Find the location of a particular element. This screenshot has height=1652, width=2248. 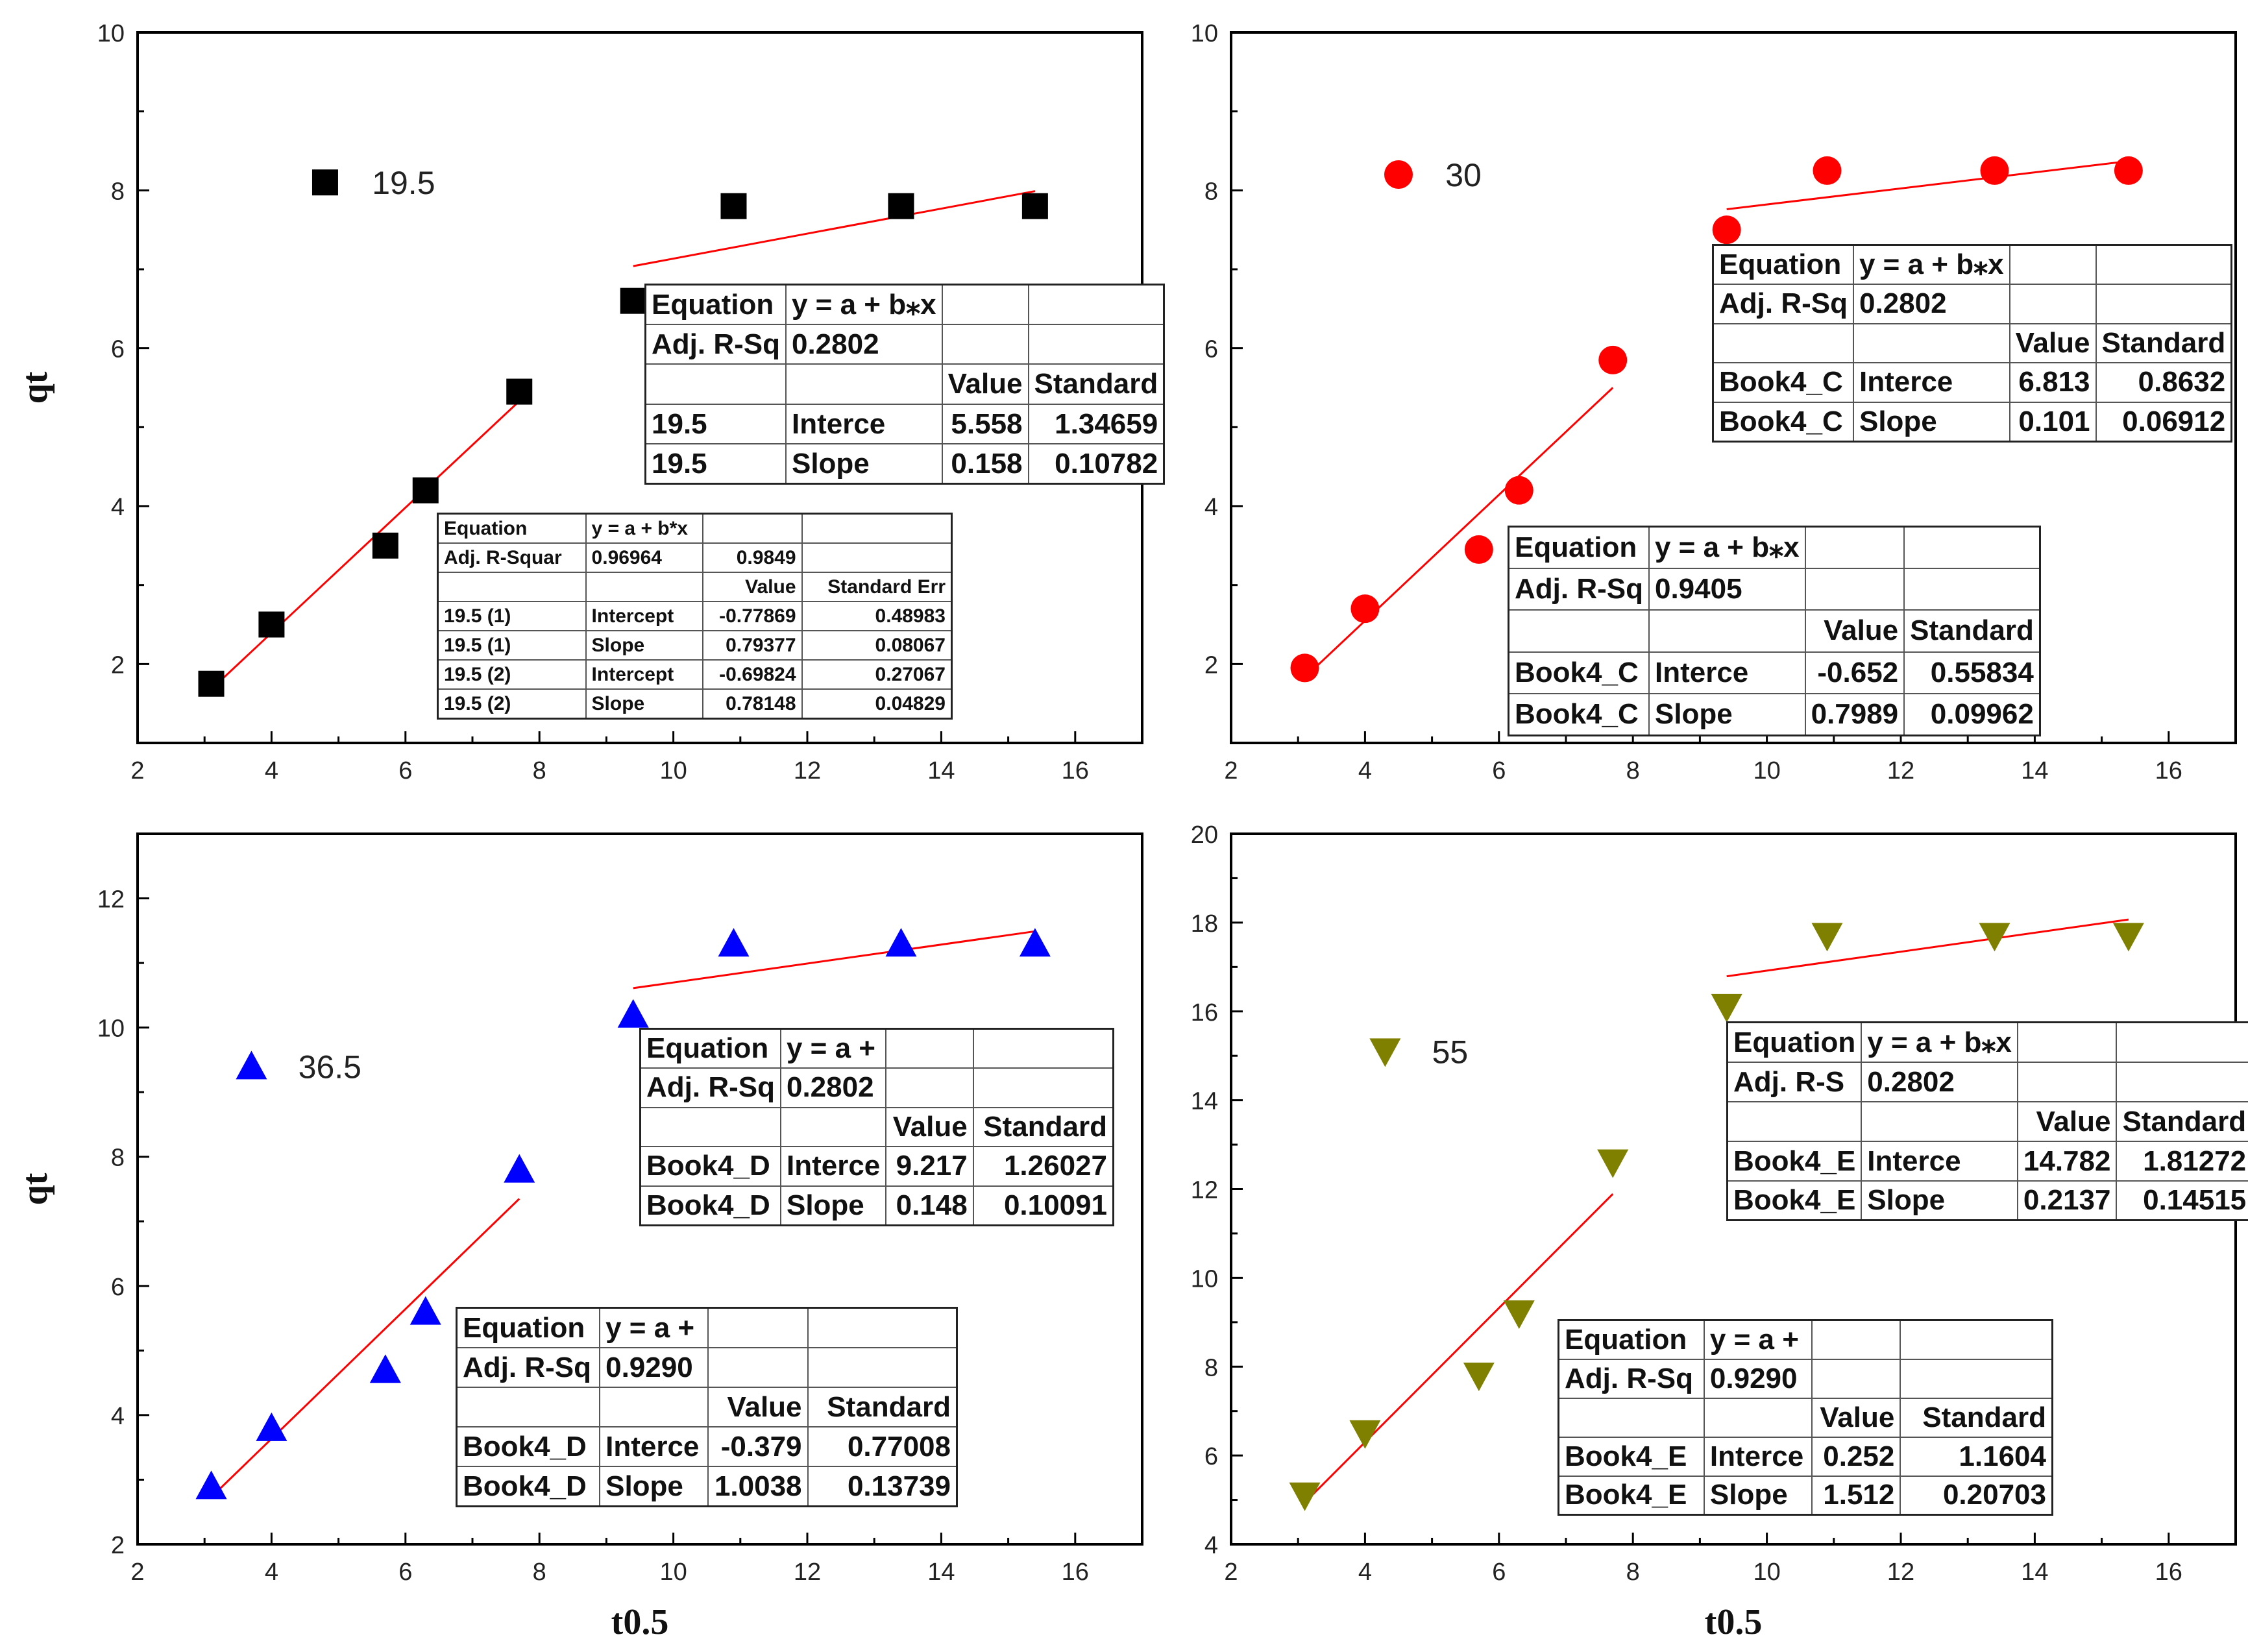

stats-table-row: Value Standard is located at coordinates (1987, 1121).